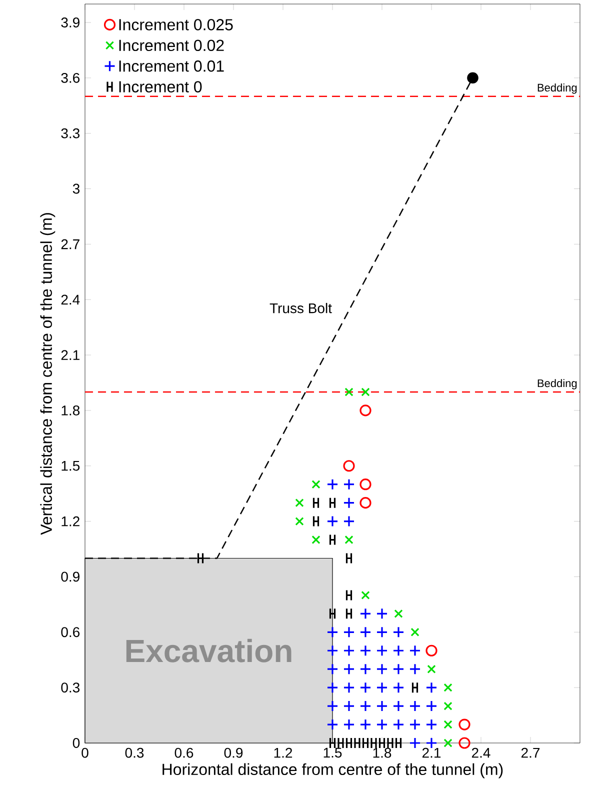 This screenshot has width=589, height=804. Describe the element at coordinates (209, 650) in the screenshot. I see `series-label: Excavation` at that location.